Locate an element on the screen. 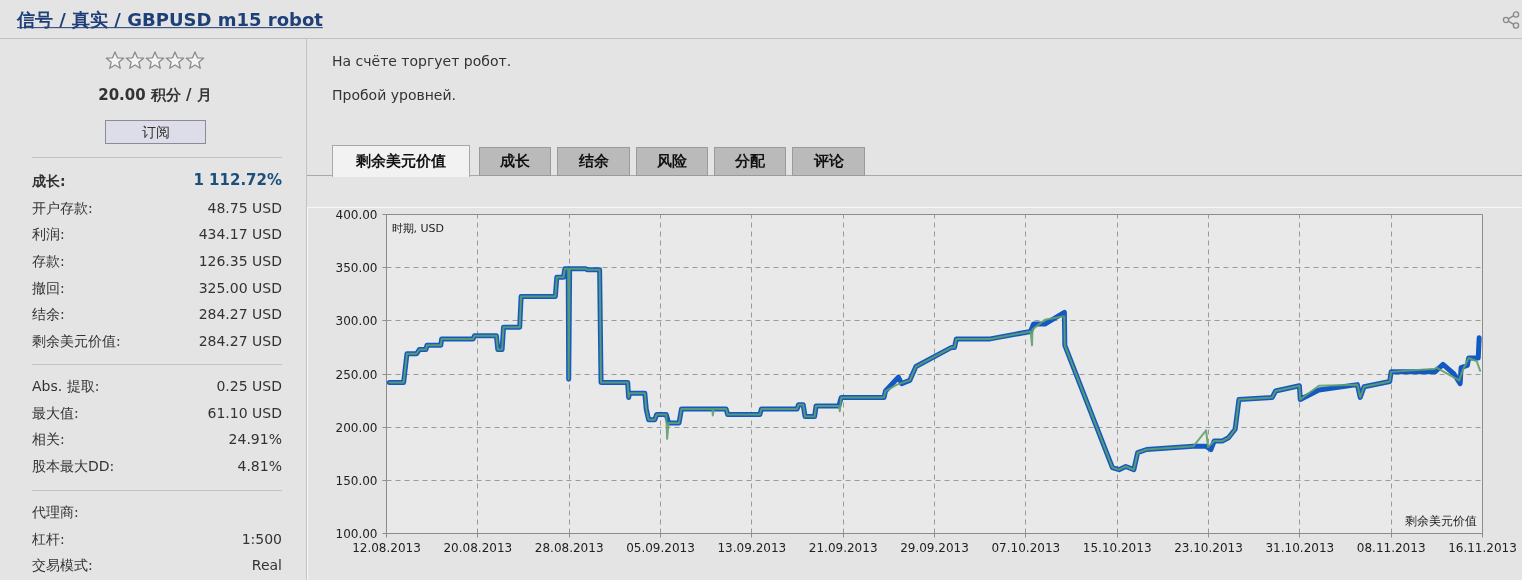 The height and width of the screenshot is (580, 1522). text: Real is located at coordinates (266, 565).